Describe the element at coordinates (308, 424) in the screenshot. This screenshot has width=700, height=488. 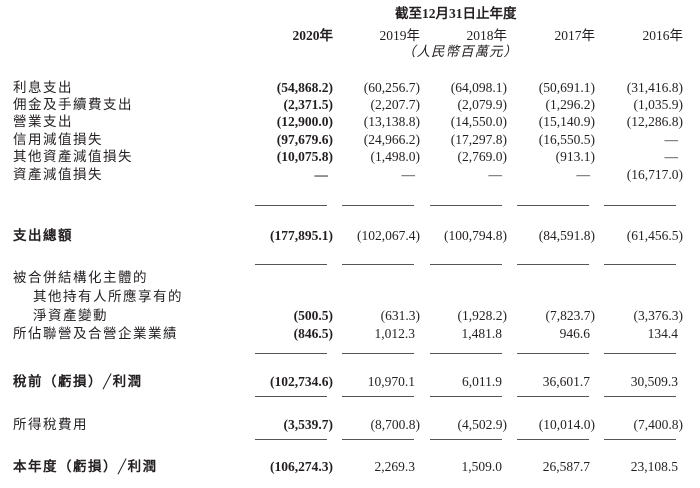
I see `value-2020: (3,539.7)` at that location.